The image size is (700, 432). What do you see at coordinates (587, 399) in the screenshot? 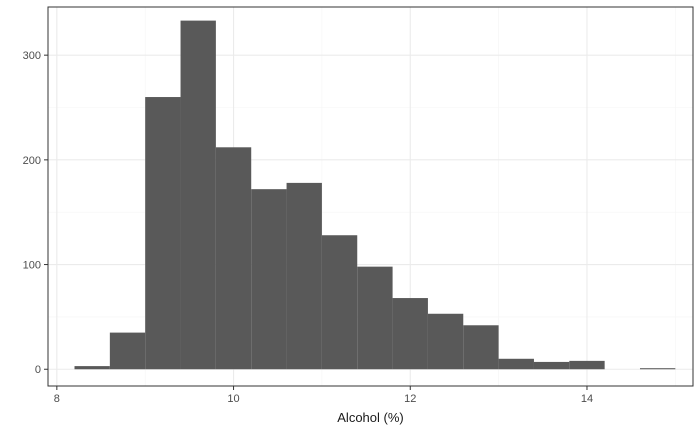
I see `x-tick-label: 14` at bounding box center [587, 399].